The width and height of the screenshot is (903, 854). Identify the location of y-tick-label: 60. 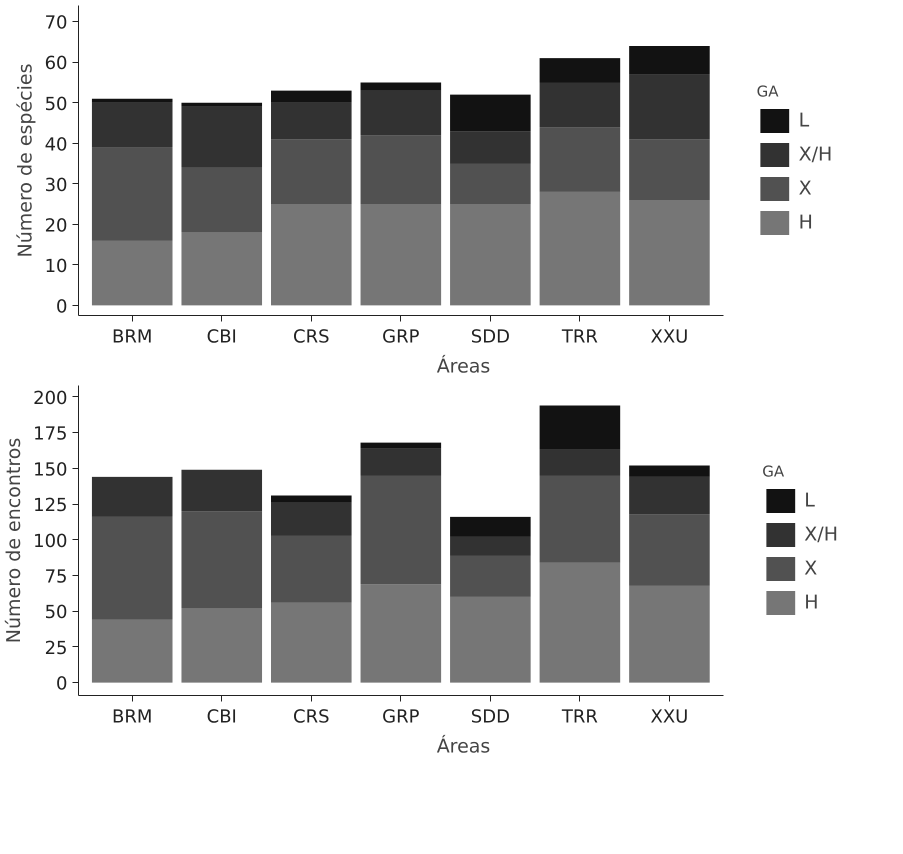
(56, 63).